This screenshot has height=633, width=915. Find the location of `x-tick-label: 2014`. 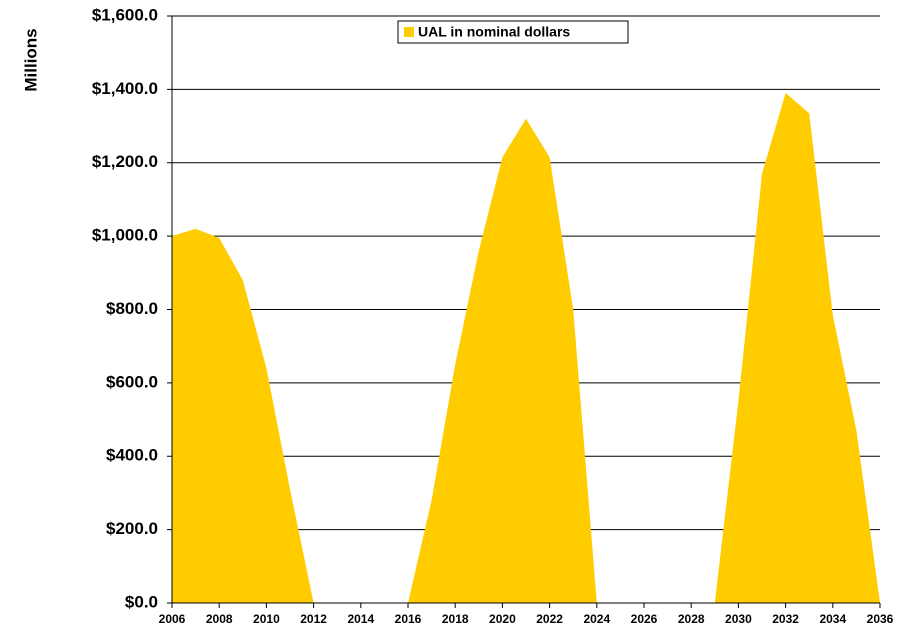

x-tick-label: 2014 is located at coordinates (360, 619).